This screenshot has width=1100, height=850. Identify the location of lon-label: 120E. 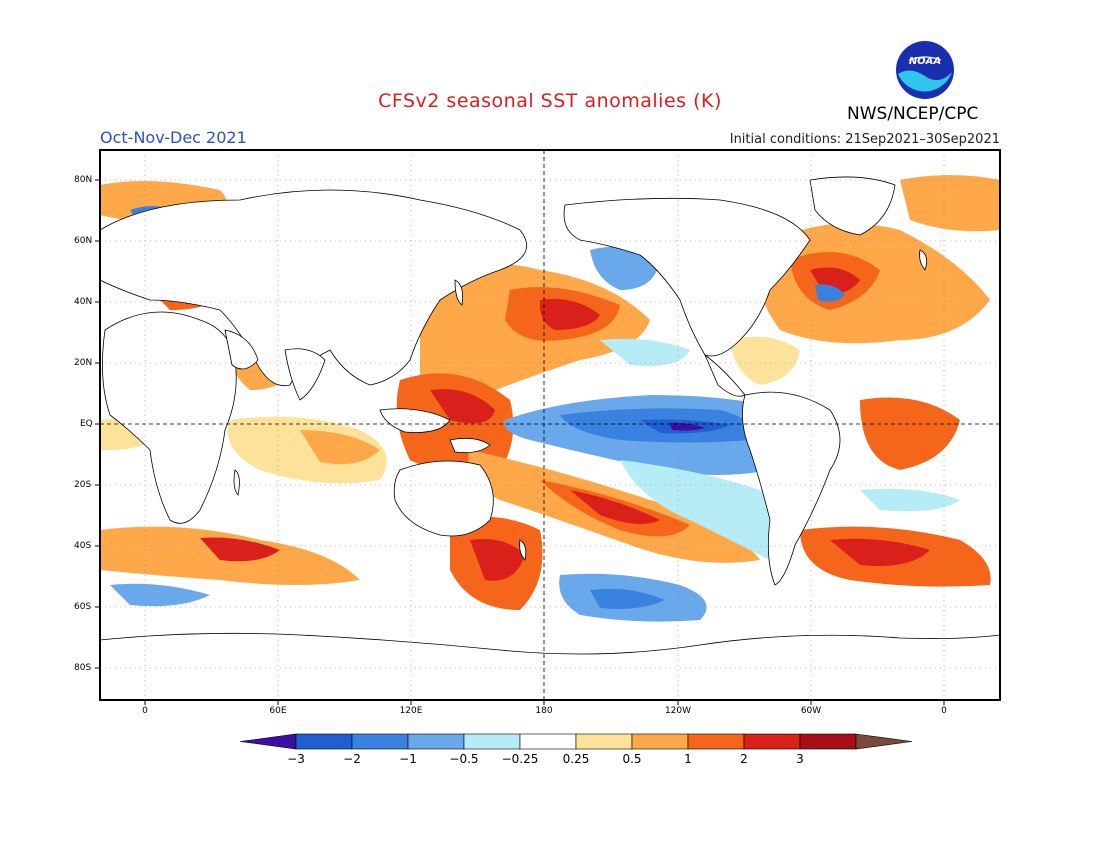
(411, 711).